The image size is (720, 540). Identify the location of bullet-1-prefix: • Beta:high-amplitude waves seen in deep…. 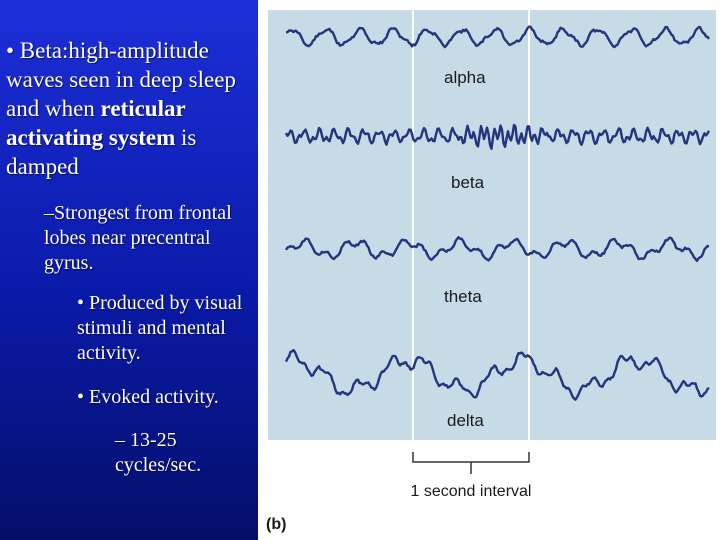
(121, 79).